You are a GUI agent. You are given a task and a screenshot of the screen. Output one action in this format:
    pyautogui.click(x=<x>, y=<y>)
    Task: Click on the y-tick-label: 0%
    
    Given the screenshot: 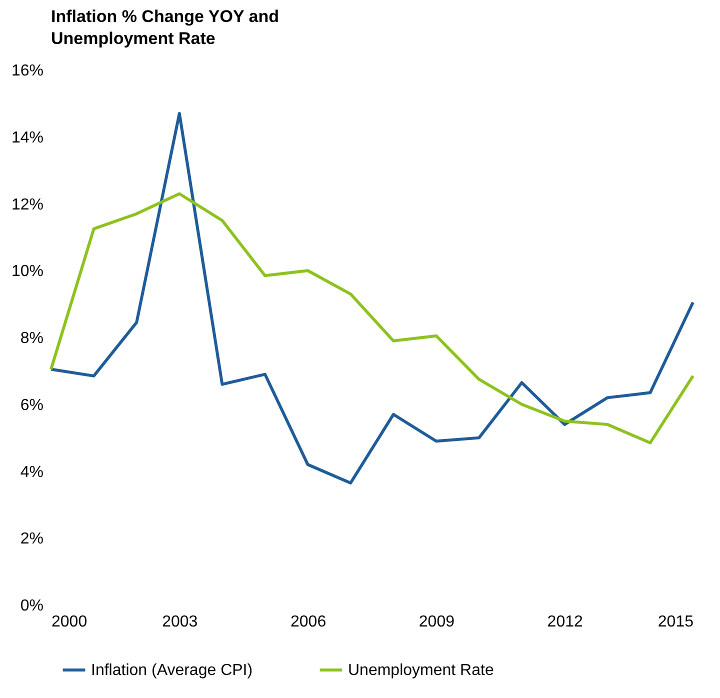 What is the action you would take?
    pyautogui.click(x=32, y=606)
    